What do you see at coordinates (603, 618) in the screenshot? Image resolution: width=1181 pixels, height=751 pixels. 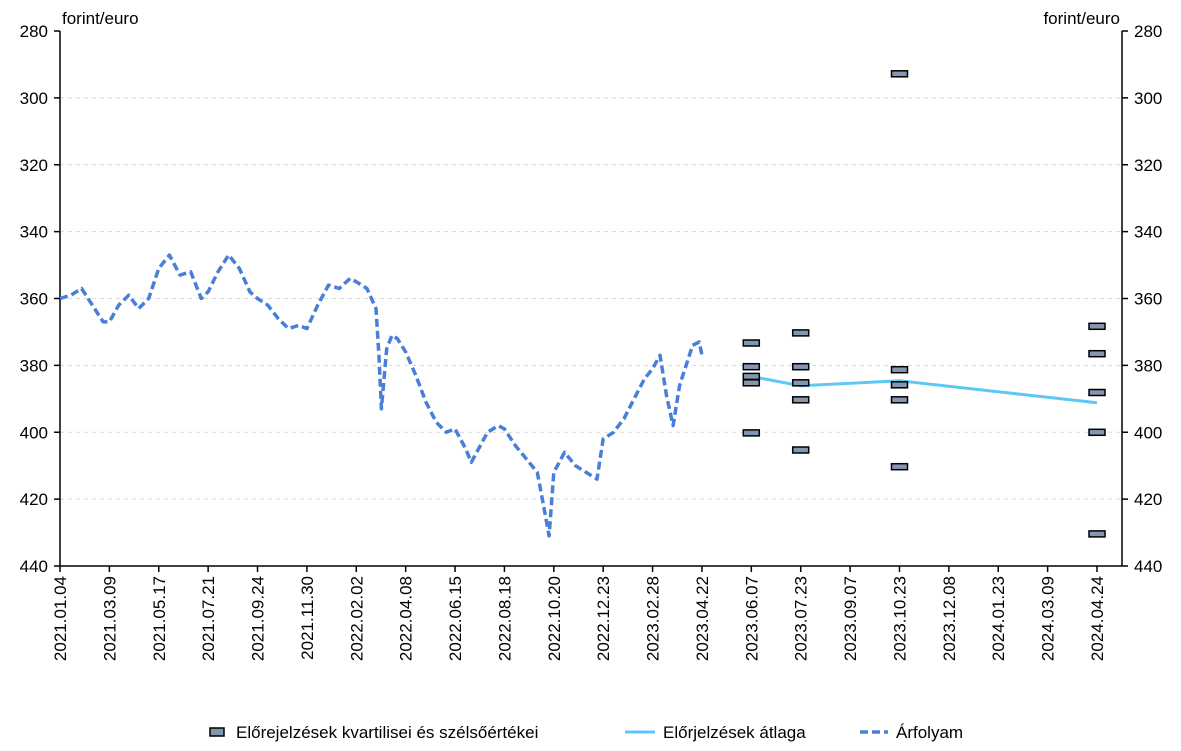 I see `x-tick-label-2022.12.23: 2022.12.23` at bounding box center [603, 618].